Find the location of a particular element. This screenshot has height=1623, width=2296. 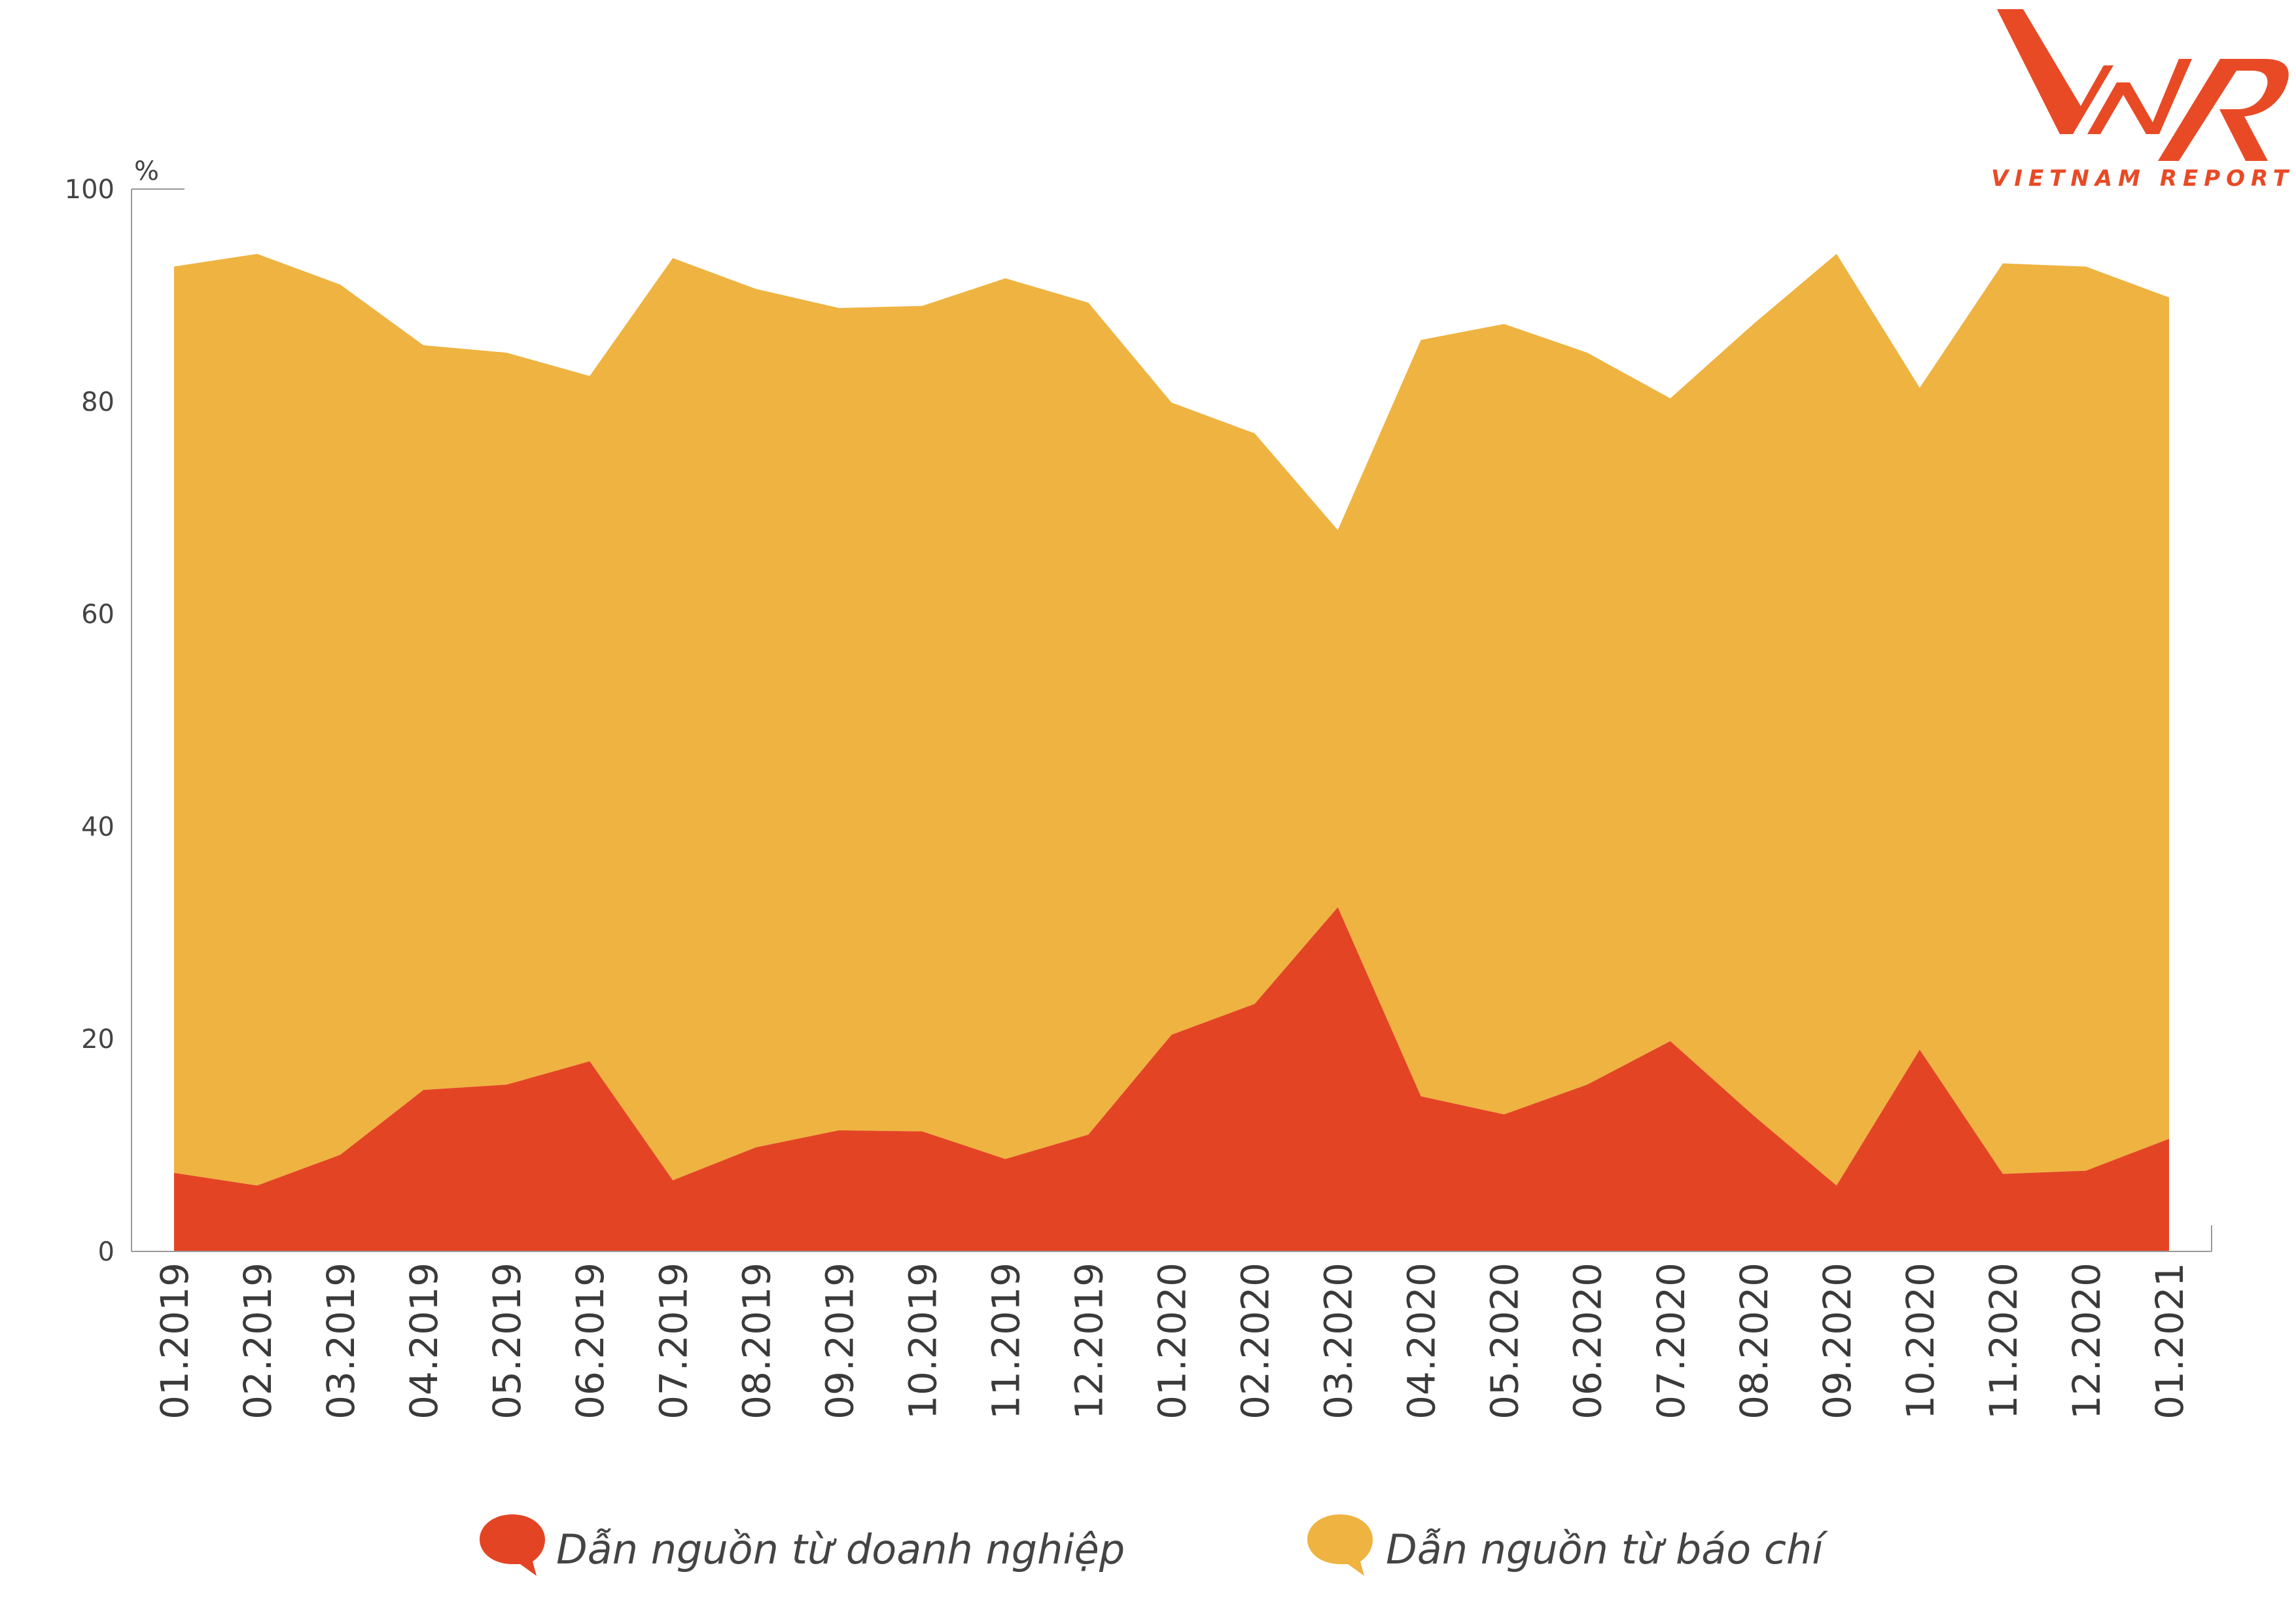

y-tick-label: 60 is located at coordinates (98, 615).